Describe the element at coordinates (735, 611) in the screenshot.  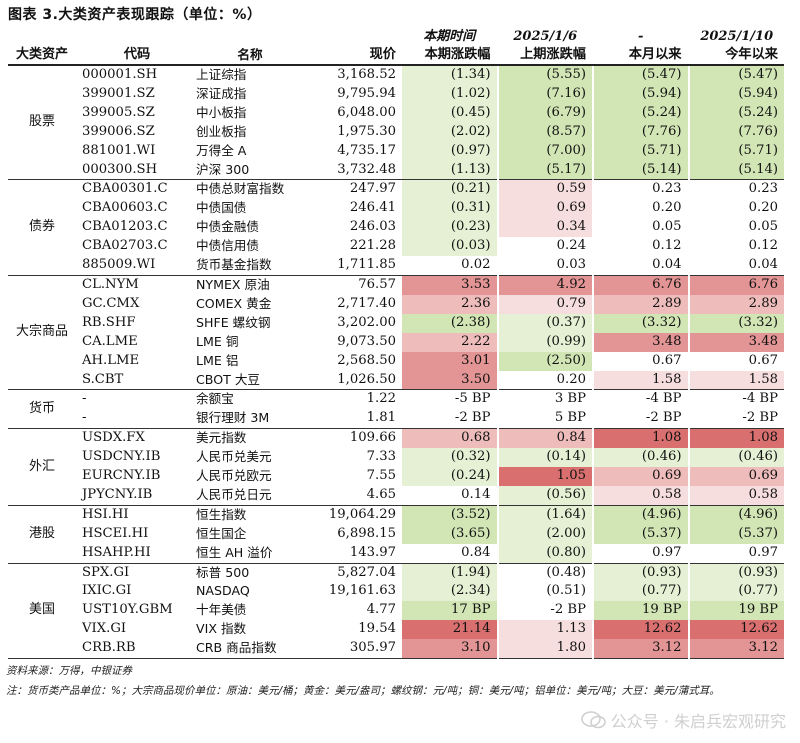
I see `ytd-cell: 19 BP` at that location.